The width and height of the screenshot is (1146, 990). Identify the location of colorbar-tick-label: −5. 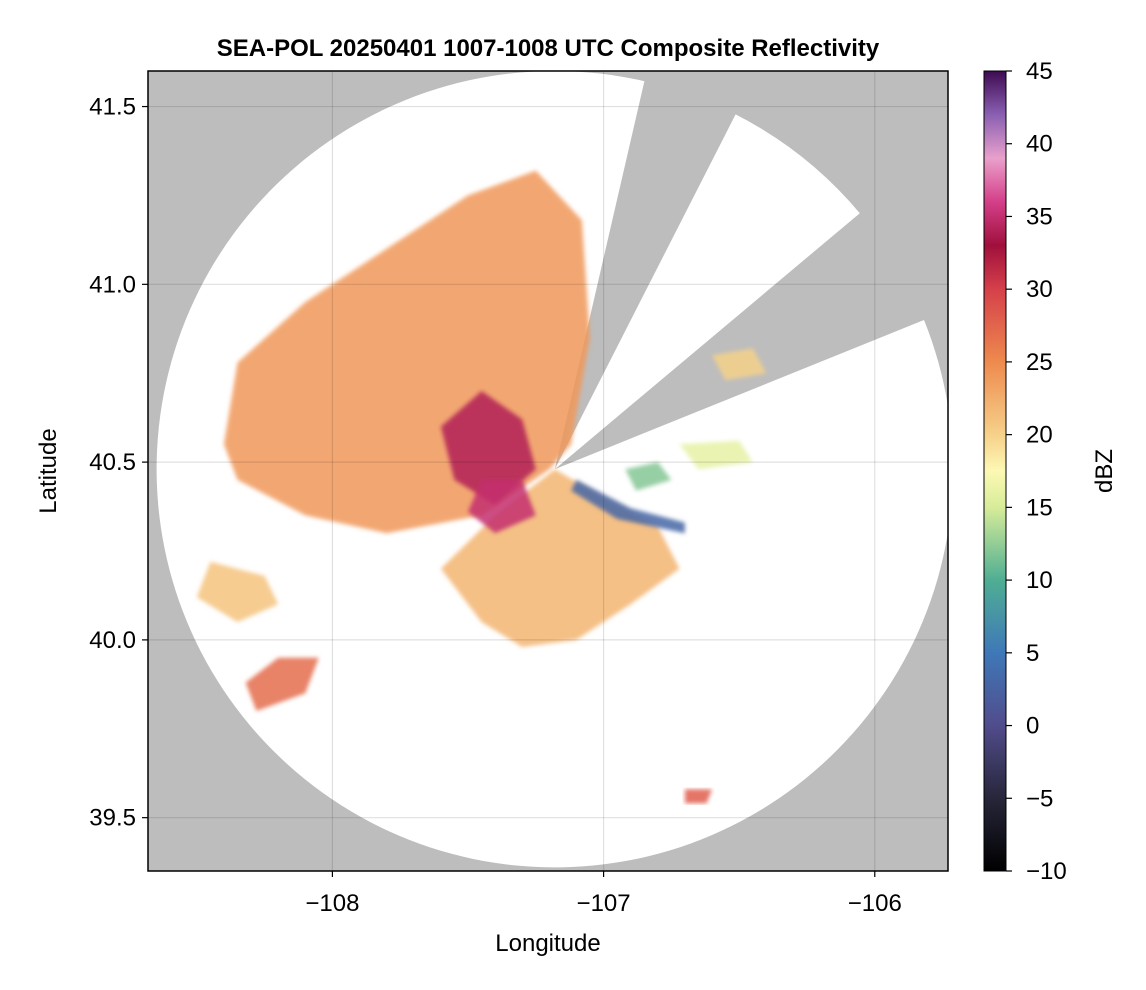
(1039, 798).